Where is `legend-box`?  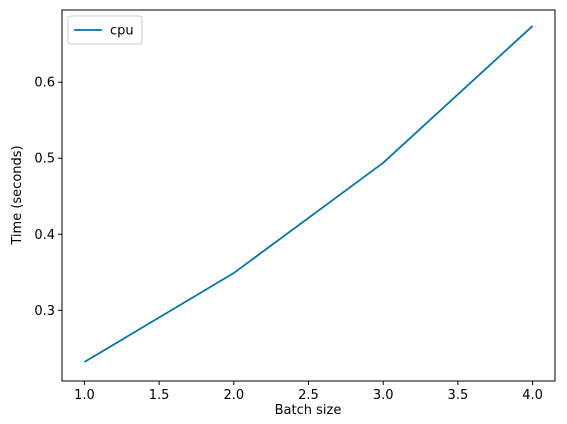
legend-box is located at coordinates (105, 30).